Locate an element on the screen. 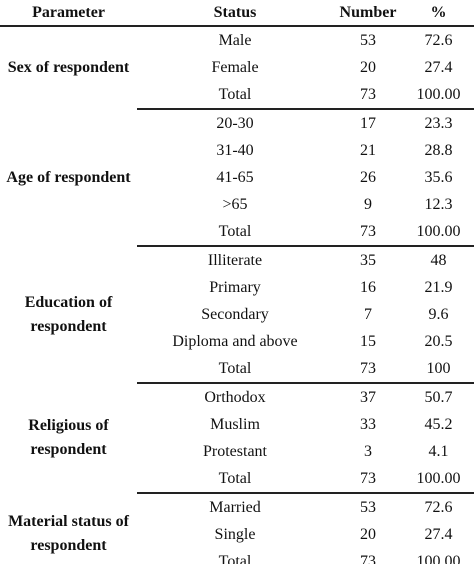  status-cell: Secondary is located at coordinates (235, 314).